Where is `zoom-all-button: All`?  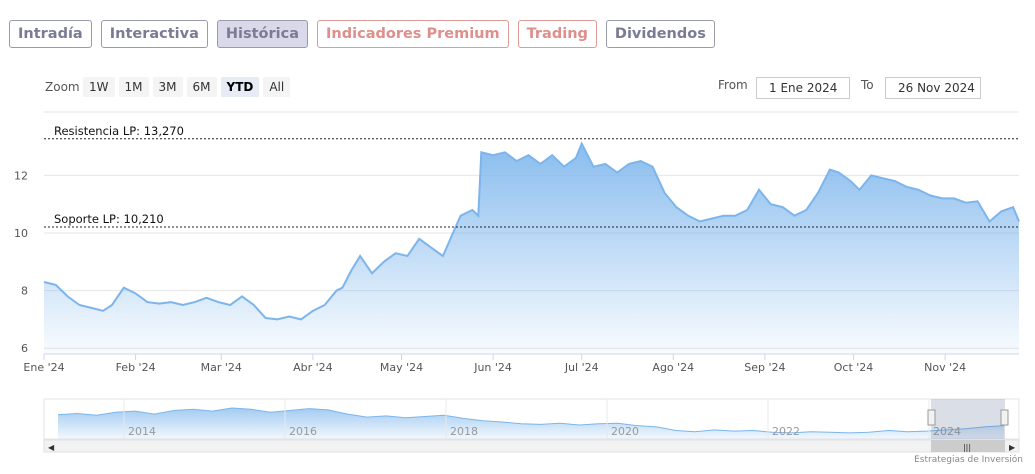 zoom-all-button: All is located at coordinates (277, 87).